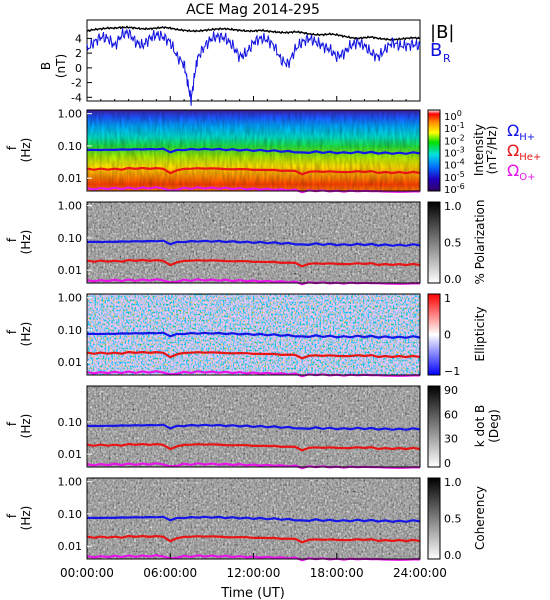 Image resolution: width=550 pixels, height=600 pixels. Describe the element at coordinates (78, 38) in the screenshot. I see `bfield-tick-label: 4` at that location.